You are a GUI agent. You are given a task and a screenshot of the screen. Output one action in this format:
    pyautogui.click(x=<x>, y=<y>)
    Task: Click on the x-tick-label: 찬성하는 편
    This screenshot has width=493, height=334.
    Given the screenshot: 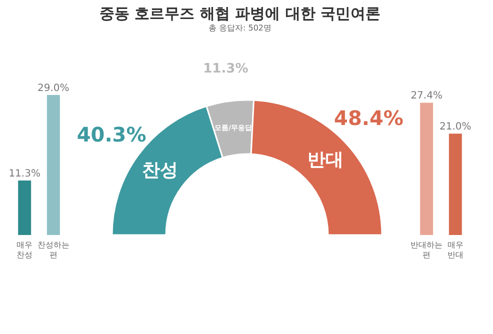 What is the action you would take?
    pyautogui.click(x=53, y=250)
    